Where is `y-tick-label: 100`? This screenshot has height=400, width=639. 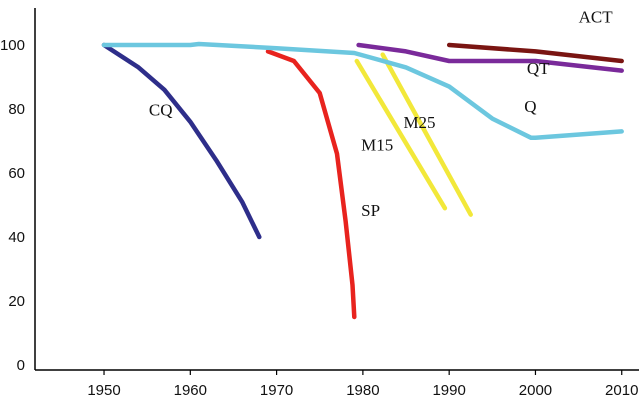
y-tick-label: 100 is located at coordinates (12, 45).